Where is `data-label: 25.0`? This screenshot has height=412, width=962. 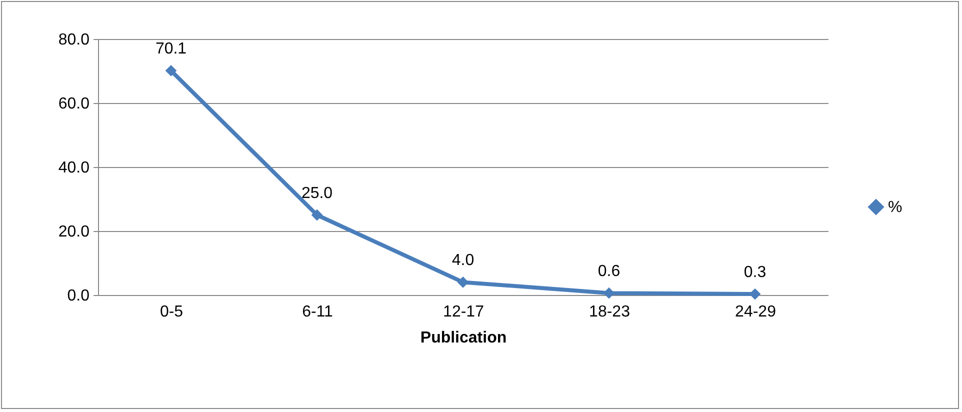 data-label: 25.0 is located at coordinates (317, 193).